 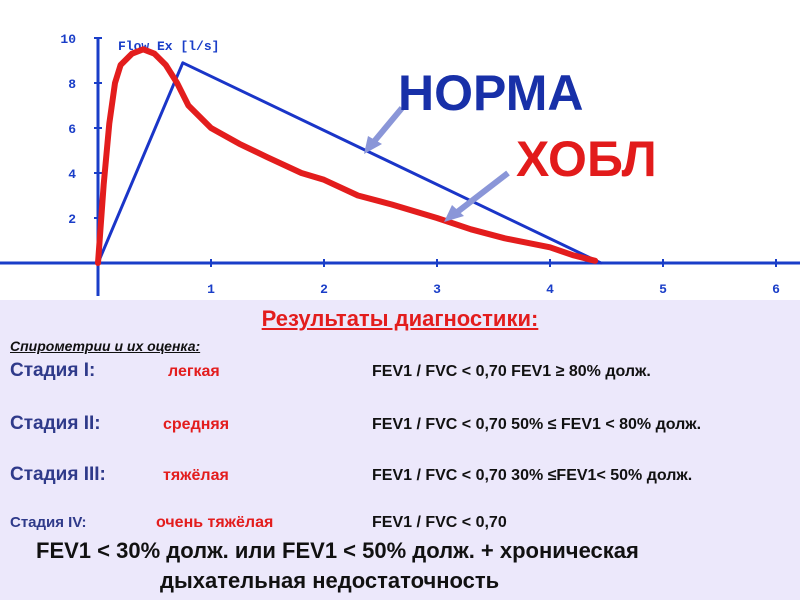 I want to click on stage-4-label: Стадия IV:, so click(x=48, y=522).